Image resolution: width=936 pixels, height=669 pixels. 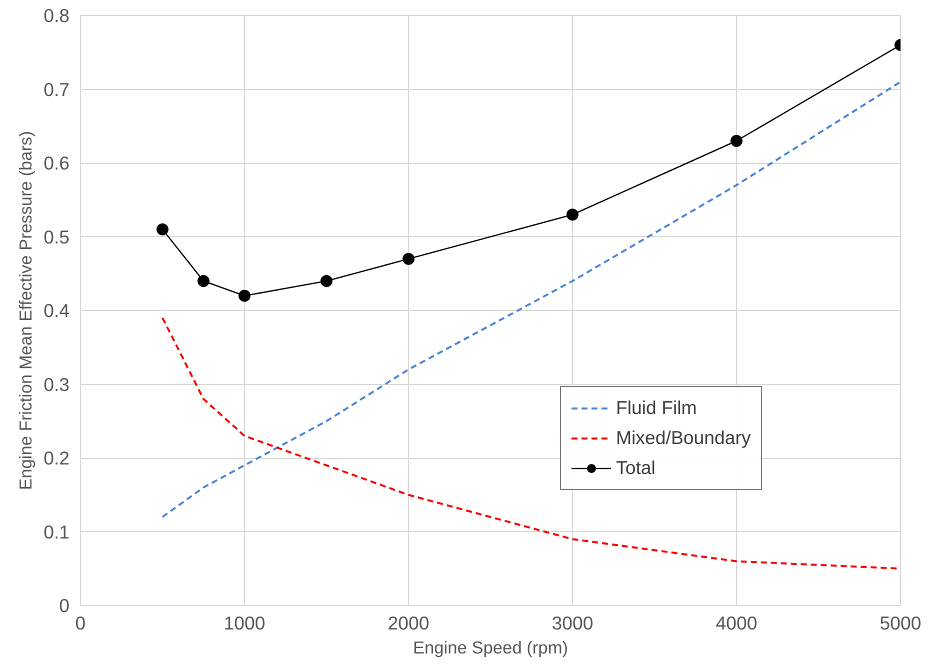 What do you see at coordinates (636, 468) in the screenshot?
I see `legend-label: Total` at bounding box center [636, 468].